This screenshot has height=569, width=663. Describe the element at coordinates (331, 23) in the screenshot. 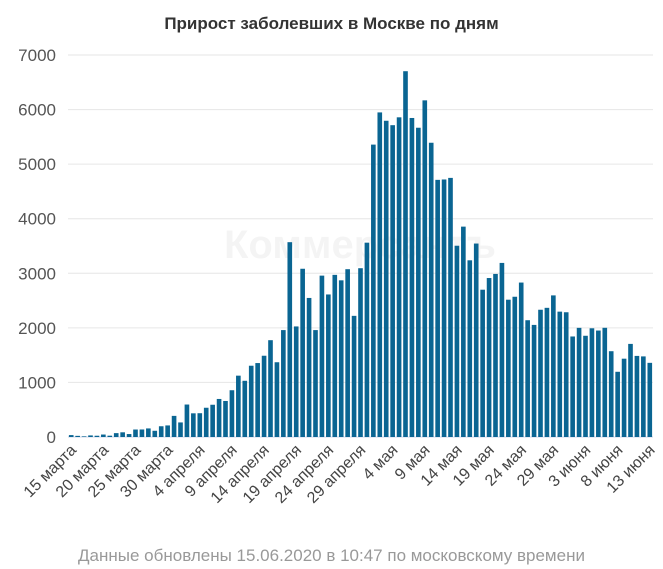

I see `chart-title: Прирост заболевших в Москве по дням` at that location.